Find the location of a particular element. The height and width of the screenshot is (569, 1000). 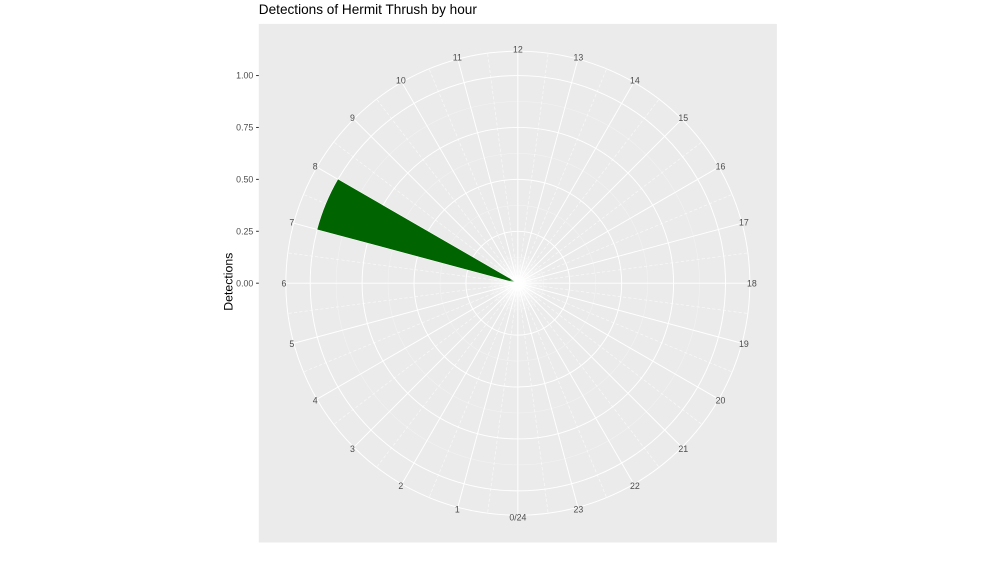

svg-text: 1.00 is located at coordinates (244, 76).